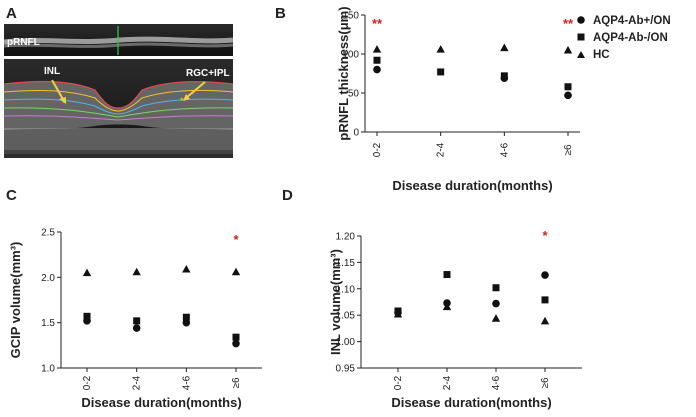 The width and height of the screenshot is (696, 417). What do you see at coordinates (630, 38) in the screenshot?
I see `legend-item-aqp4-neg: AQP4-Ab-/ON` at bounding box center [630, 38].